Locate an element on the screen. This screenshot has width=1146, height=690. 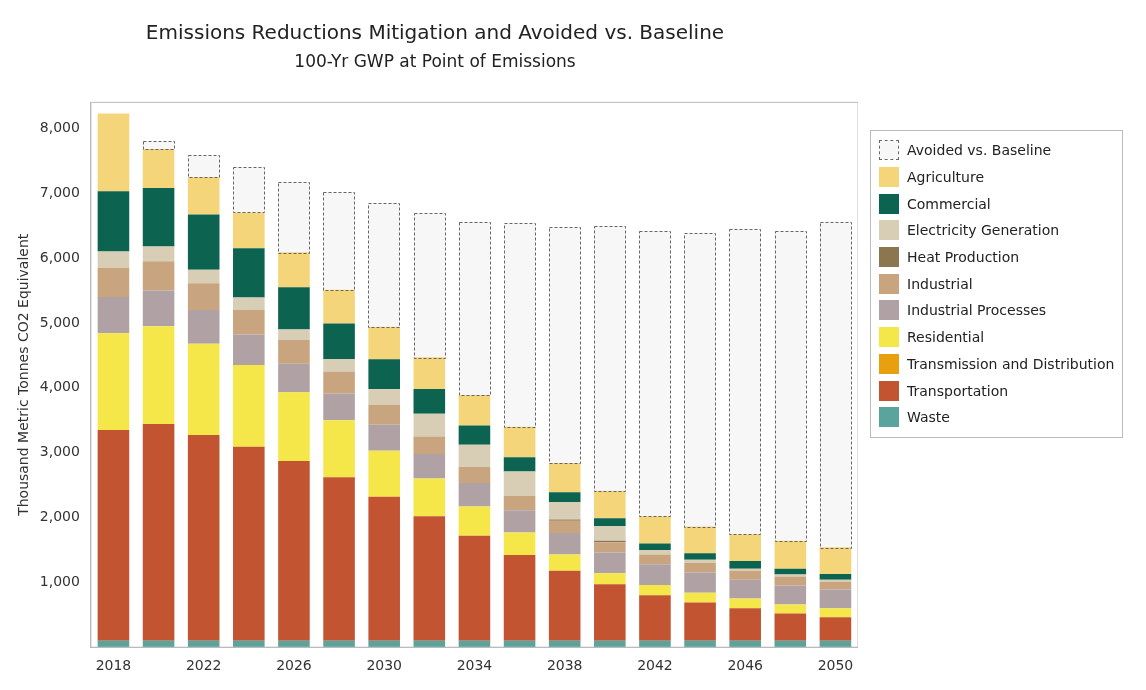
legend-label: Industrial is located at coordinates (940, 283).